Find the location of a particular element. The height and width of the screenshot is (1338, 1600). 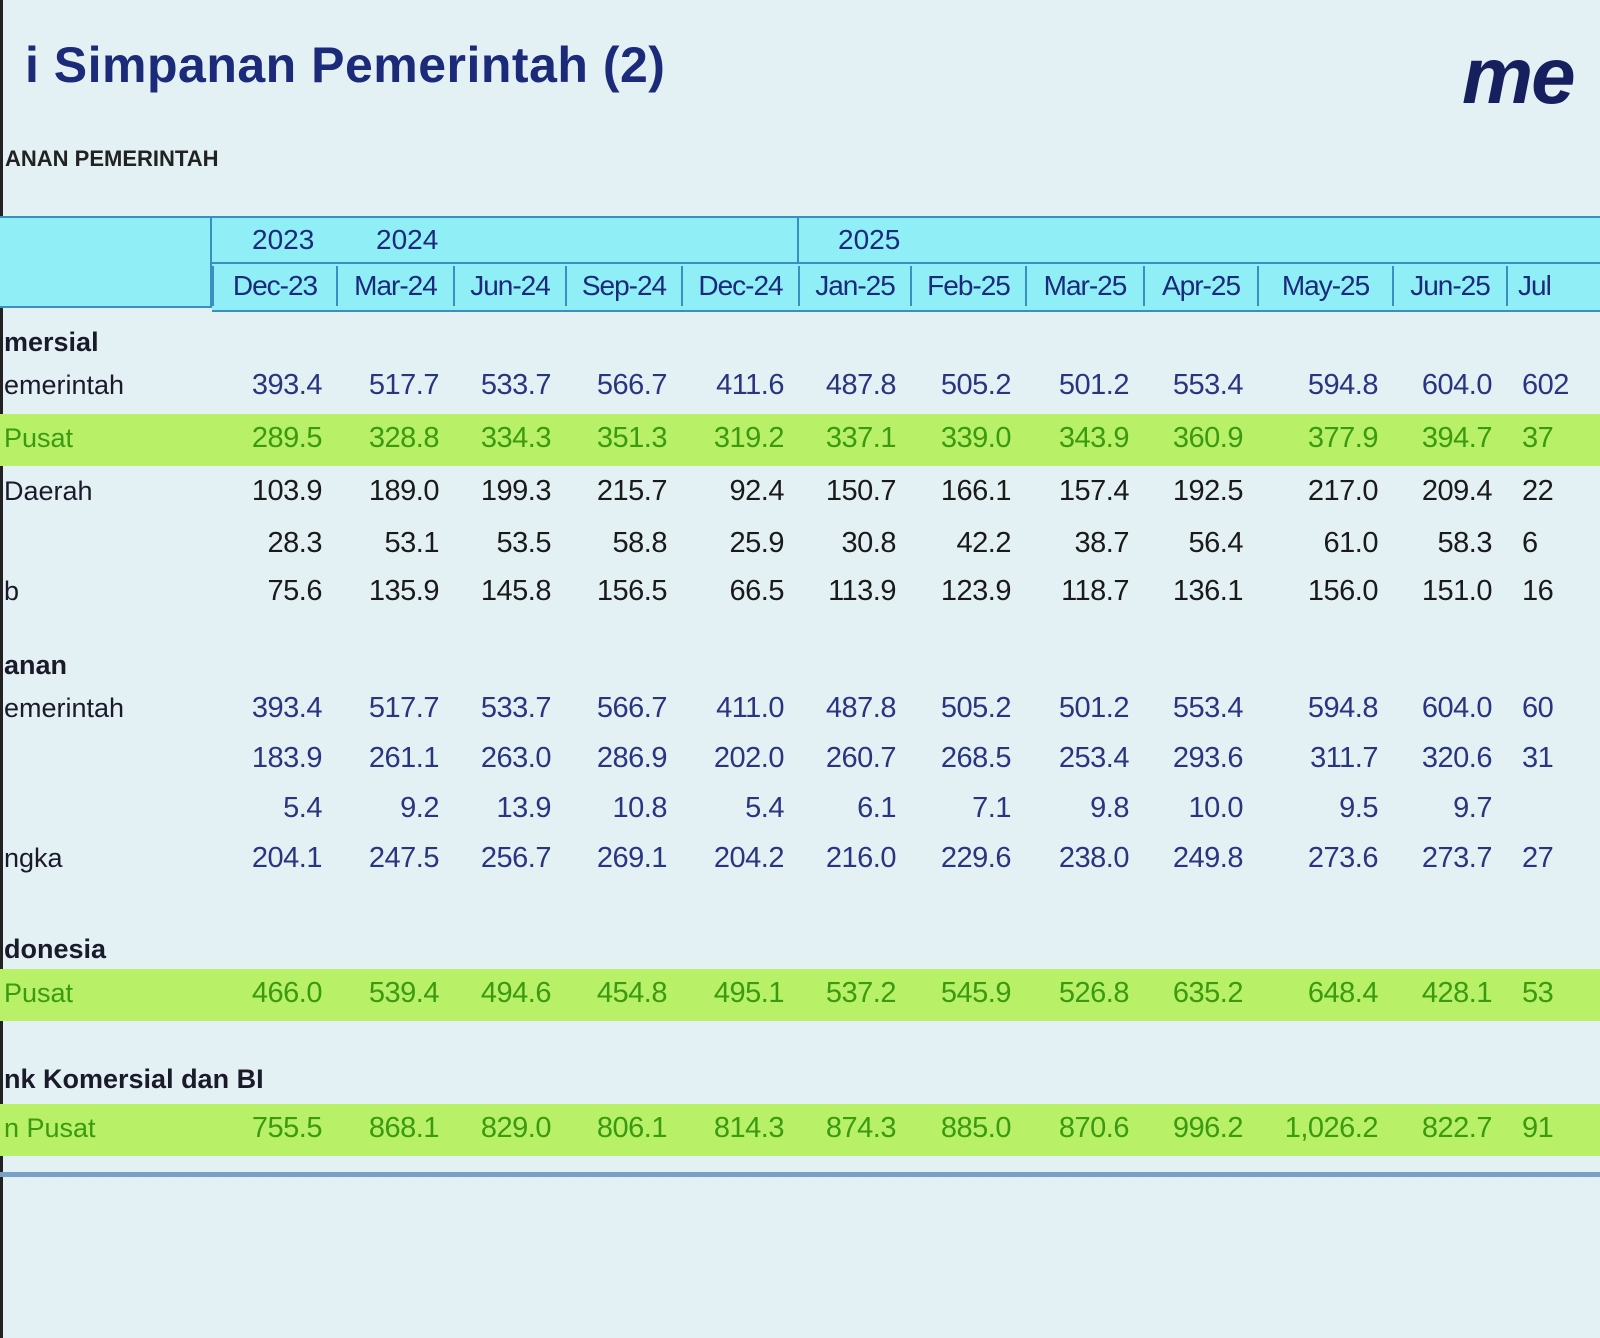

table-cell: 293.6 is located at coordinates (1208, 758).